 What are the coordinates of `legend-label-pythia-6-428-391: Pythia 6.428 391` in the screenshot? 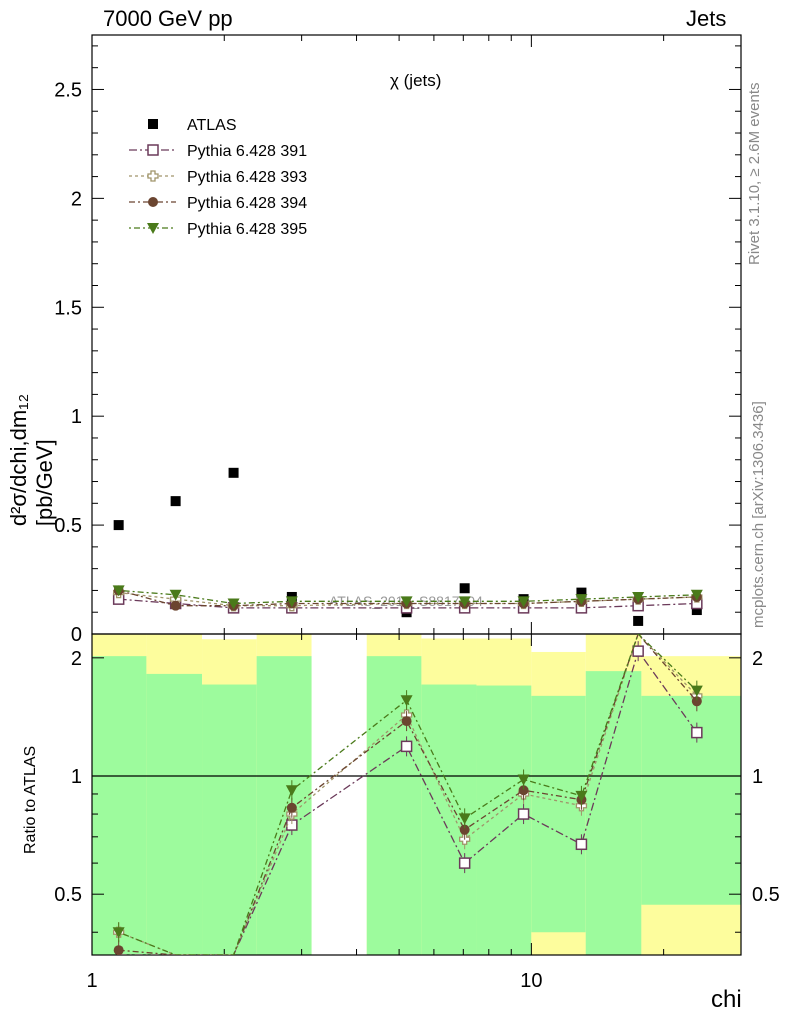 It's located at (247, 151).